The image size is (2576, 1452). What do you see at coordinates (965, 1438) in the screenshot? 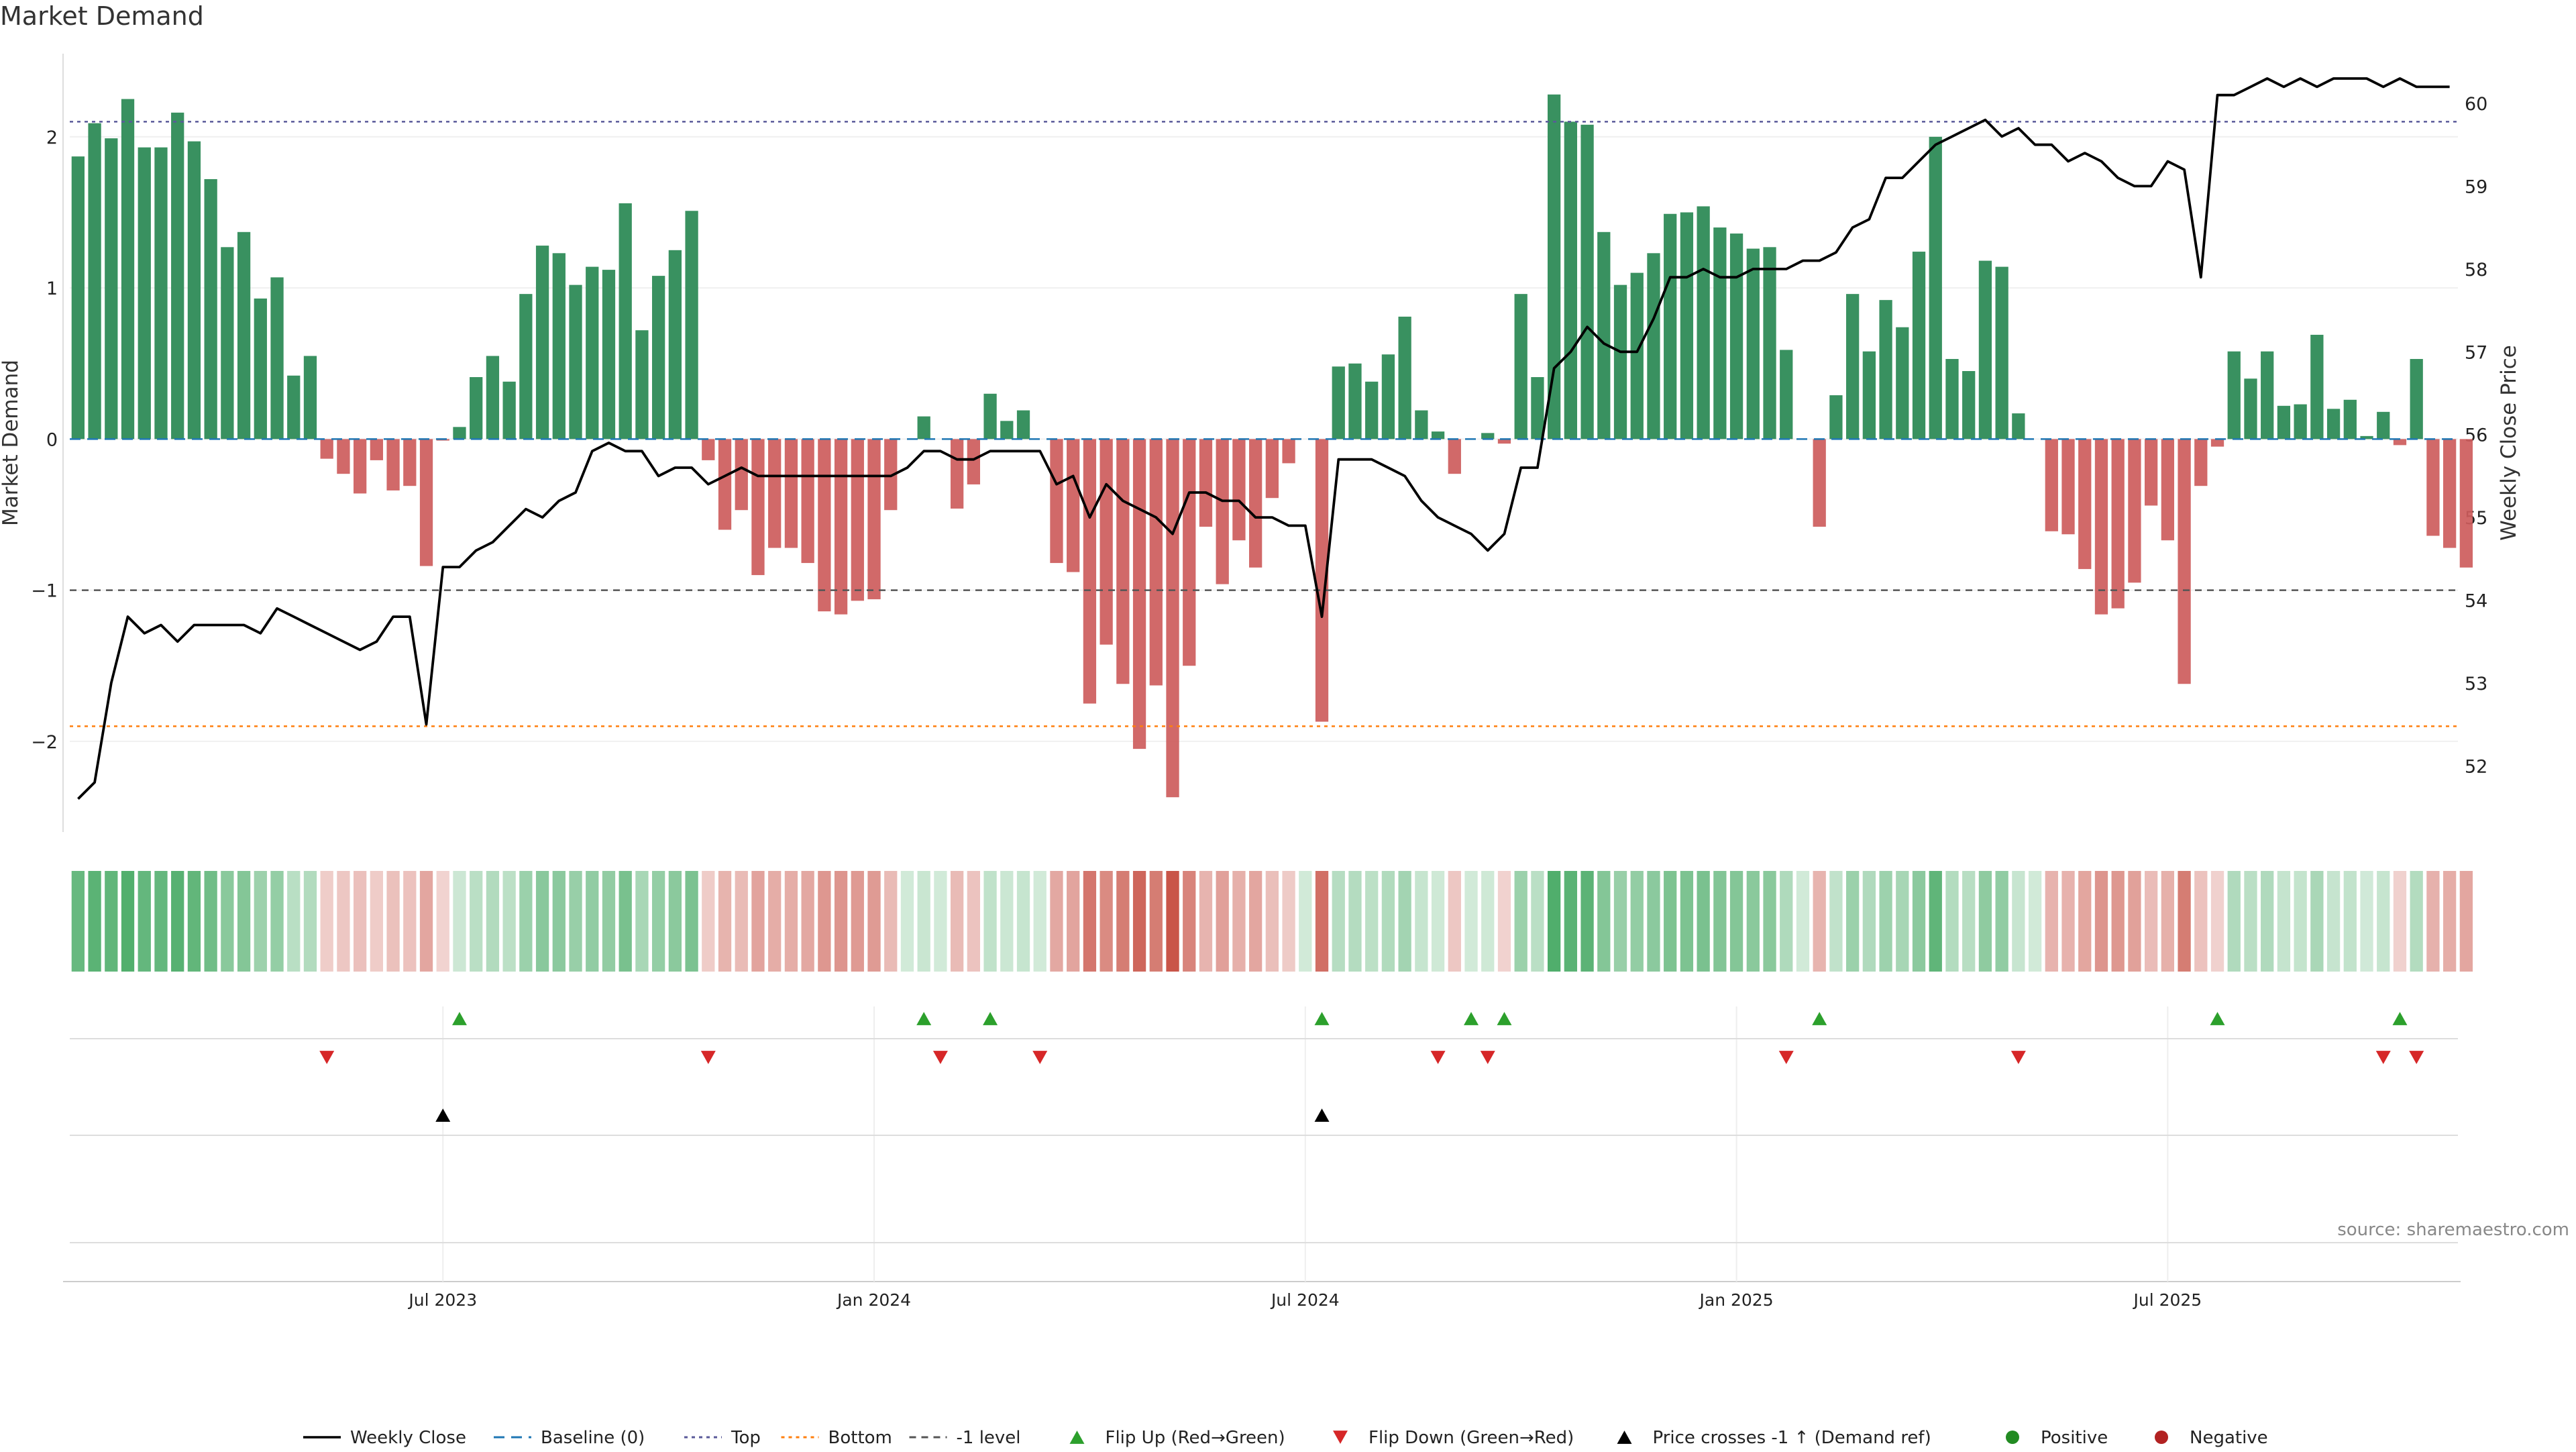
I see `legend-item: -1 level` at bounding box center [965, 1438].